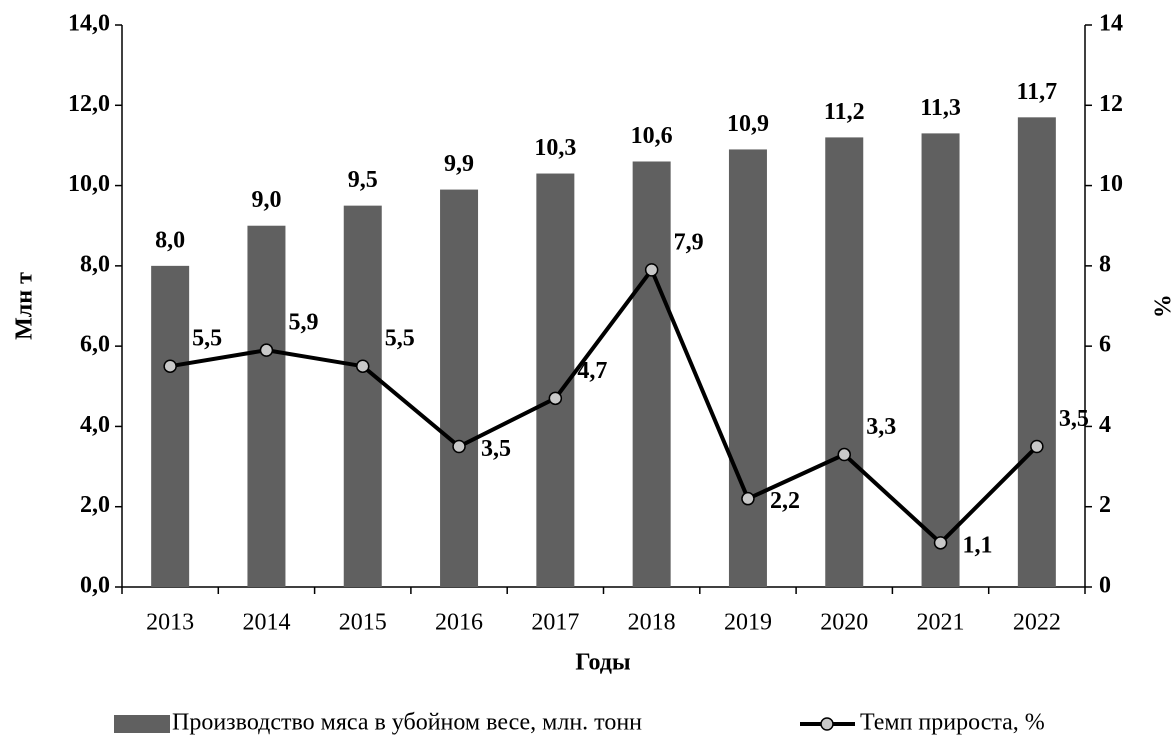  What do you see at coordinates (592, 371) in the screenshot?
I see `line-value-label: 4,7` at bounding box center [592, 371].